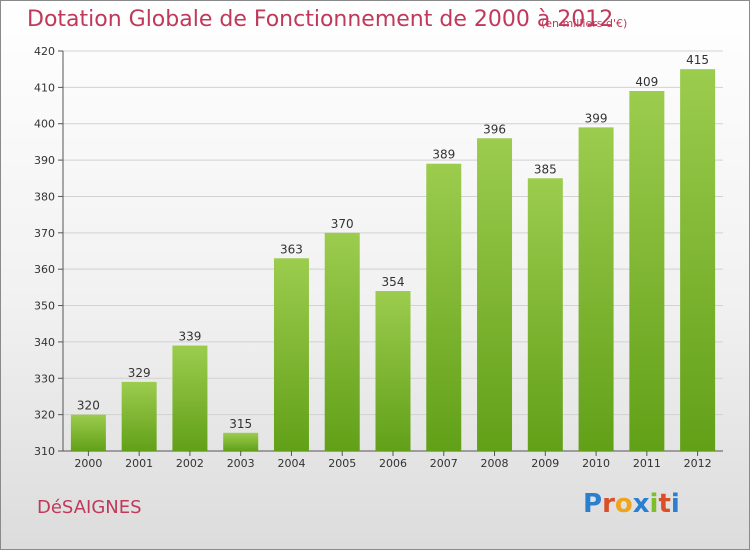 The width and height of the screenshot is (750, 550). I want to click on bar-2005, so click(342, 341).